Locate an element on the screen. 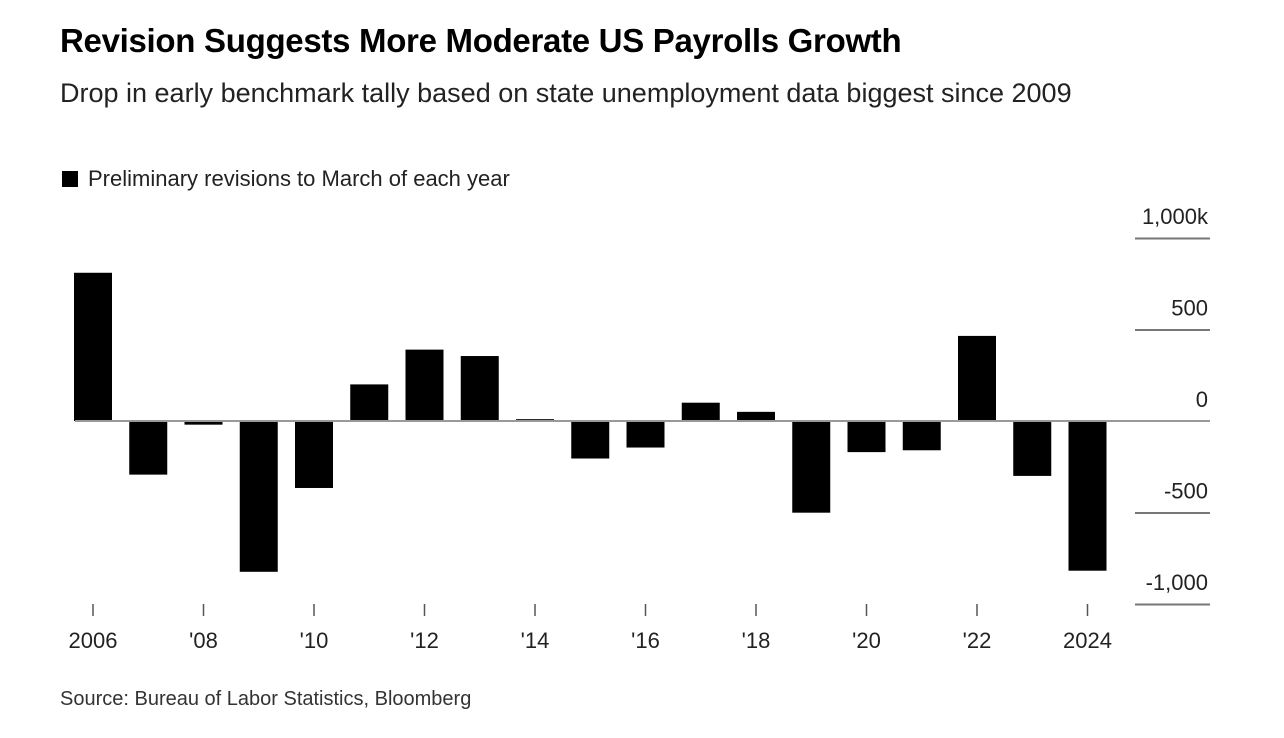 This screenshot has height=738, width=1284. x-tick-label: '14 is located at coordinates (535, 640).